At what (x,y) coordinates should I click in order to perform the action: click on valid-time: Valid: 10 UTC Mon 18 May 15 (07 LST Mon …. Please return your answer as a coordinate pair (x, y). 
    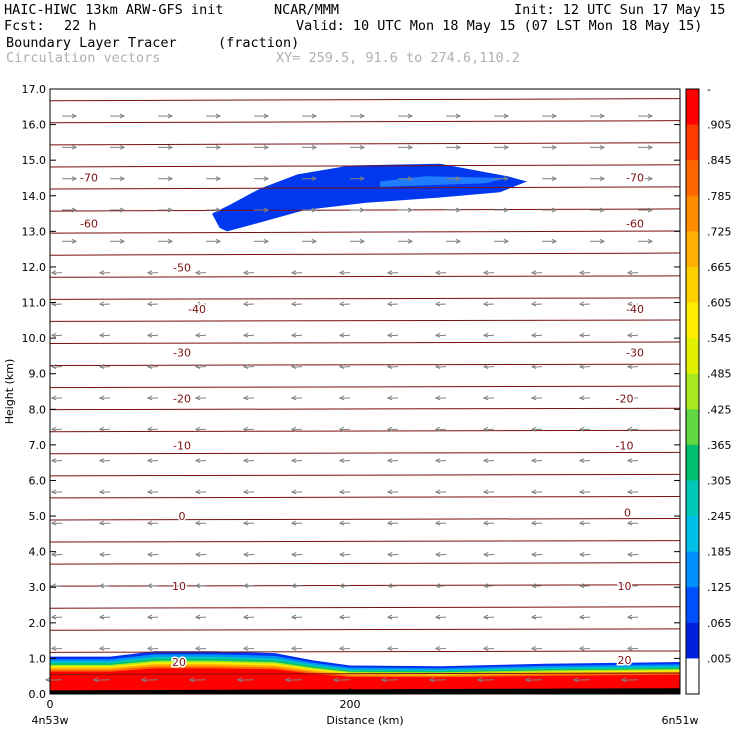
    Looking at the image, I should click on (499, 26).